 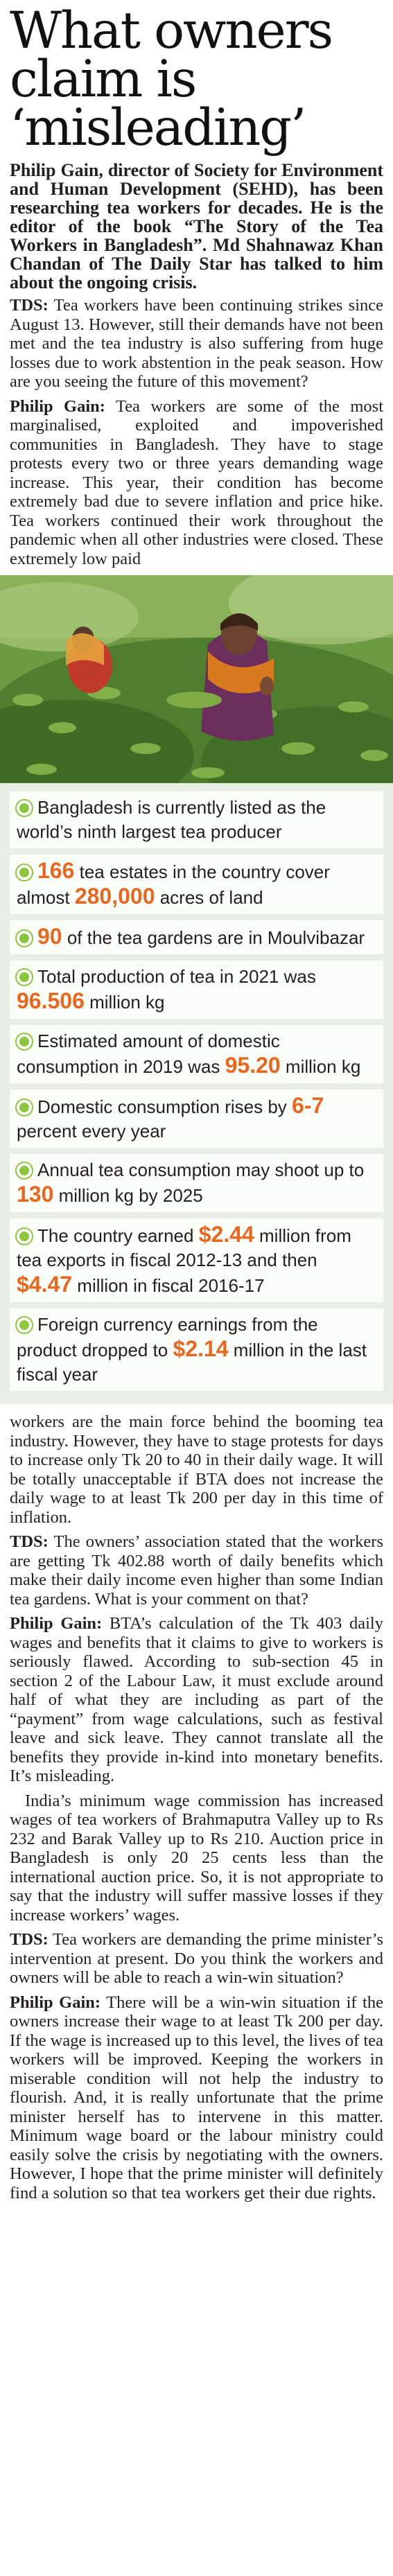 I want to click on headline-line-3: ‘misleading’, so click(x=158, y=127).